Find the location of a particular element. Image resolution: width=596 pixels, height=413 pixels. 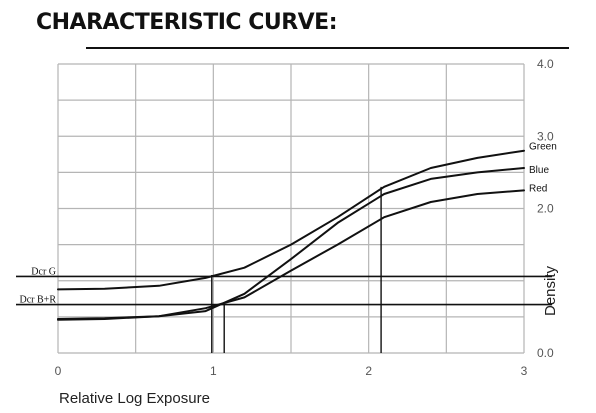

reference-label-dcr-g: Dcr G is located at coordinates (43, 271).